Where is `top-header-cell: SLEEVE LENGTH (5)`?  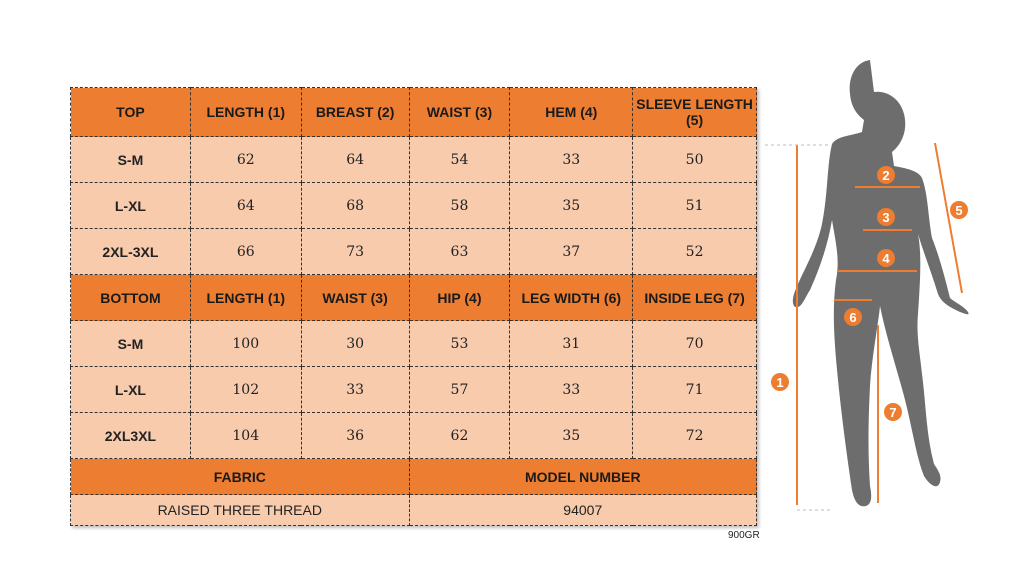 top-header-cell: SLEEVE LENGTH (5) is located at coordinates (694, 112).